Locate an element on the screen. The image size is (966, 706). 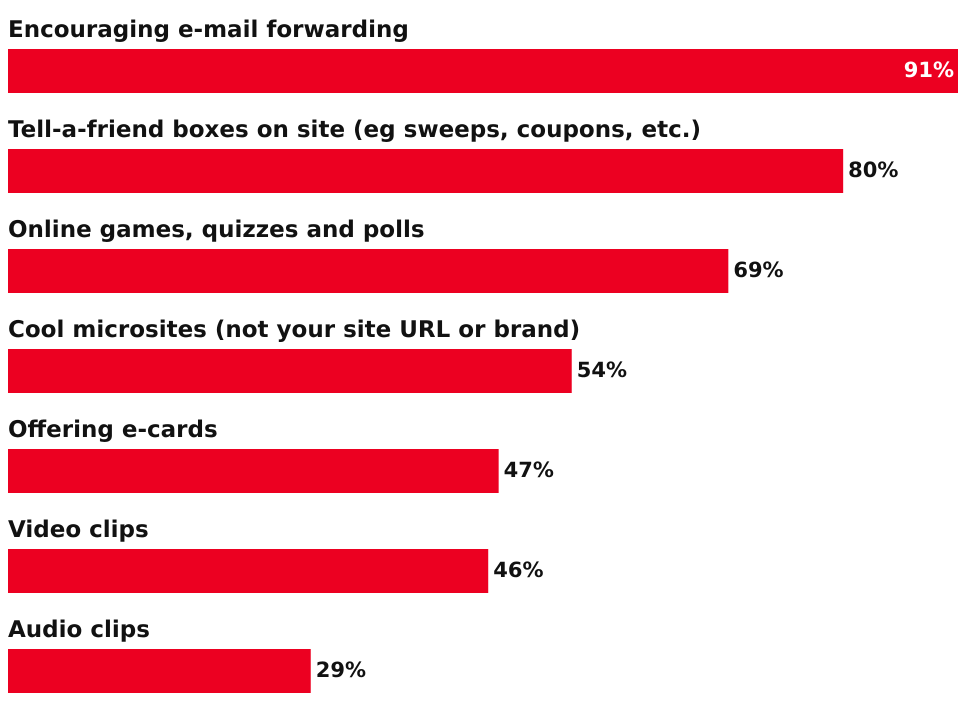
y-tick-label: Tell-a-friend boxes on site (eg sweeps, coupons, etc.) is located at coordinates (355, 130).